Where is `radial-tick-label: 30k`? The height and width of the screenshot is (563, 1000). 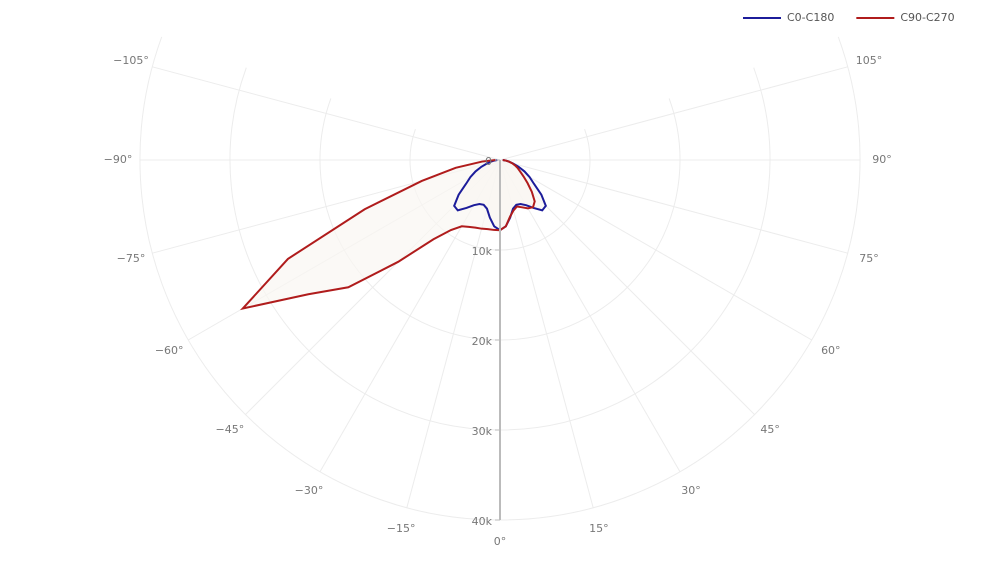
radial-tick-label: 30k is located at coordinates (482, 431).